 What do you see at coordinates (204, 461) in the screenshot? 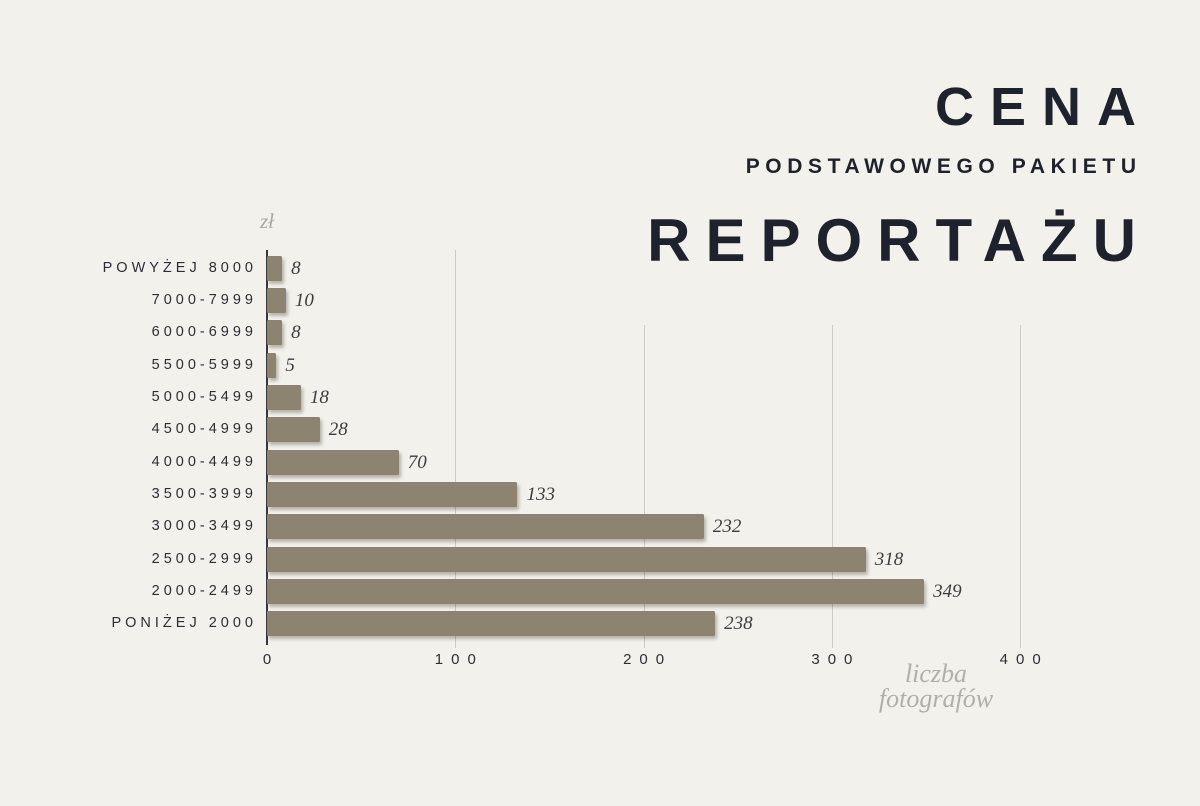
I see `category-label: 4000-4499` at bounding box center [204, 461].